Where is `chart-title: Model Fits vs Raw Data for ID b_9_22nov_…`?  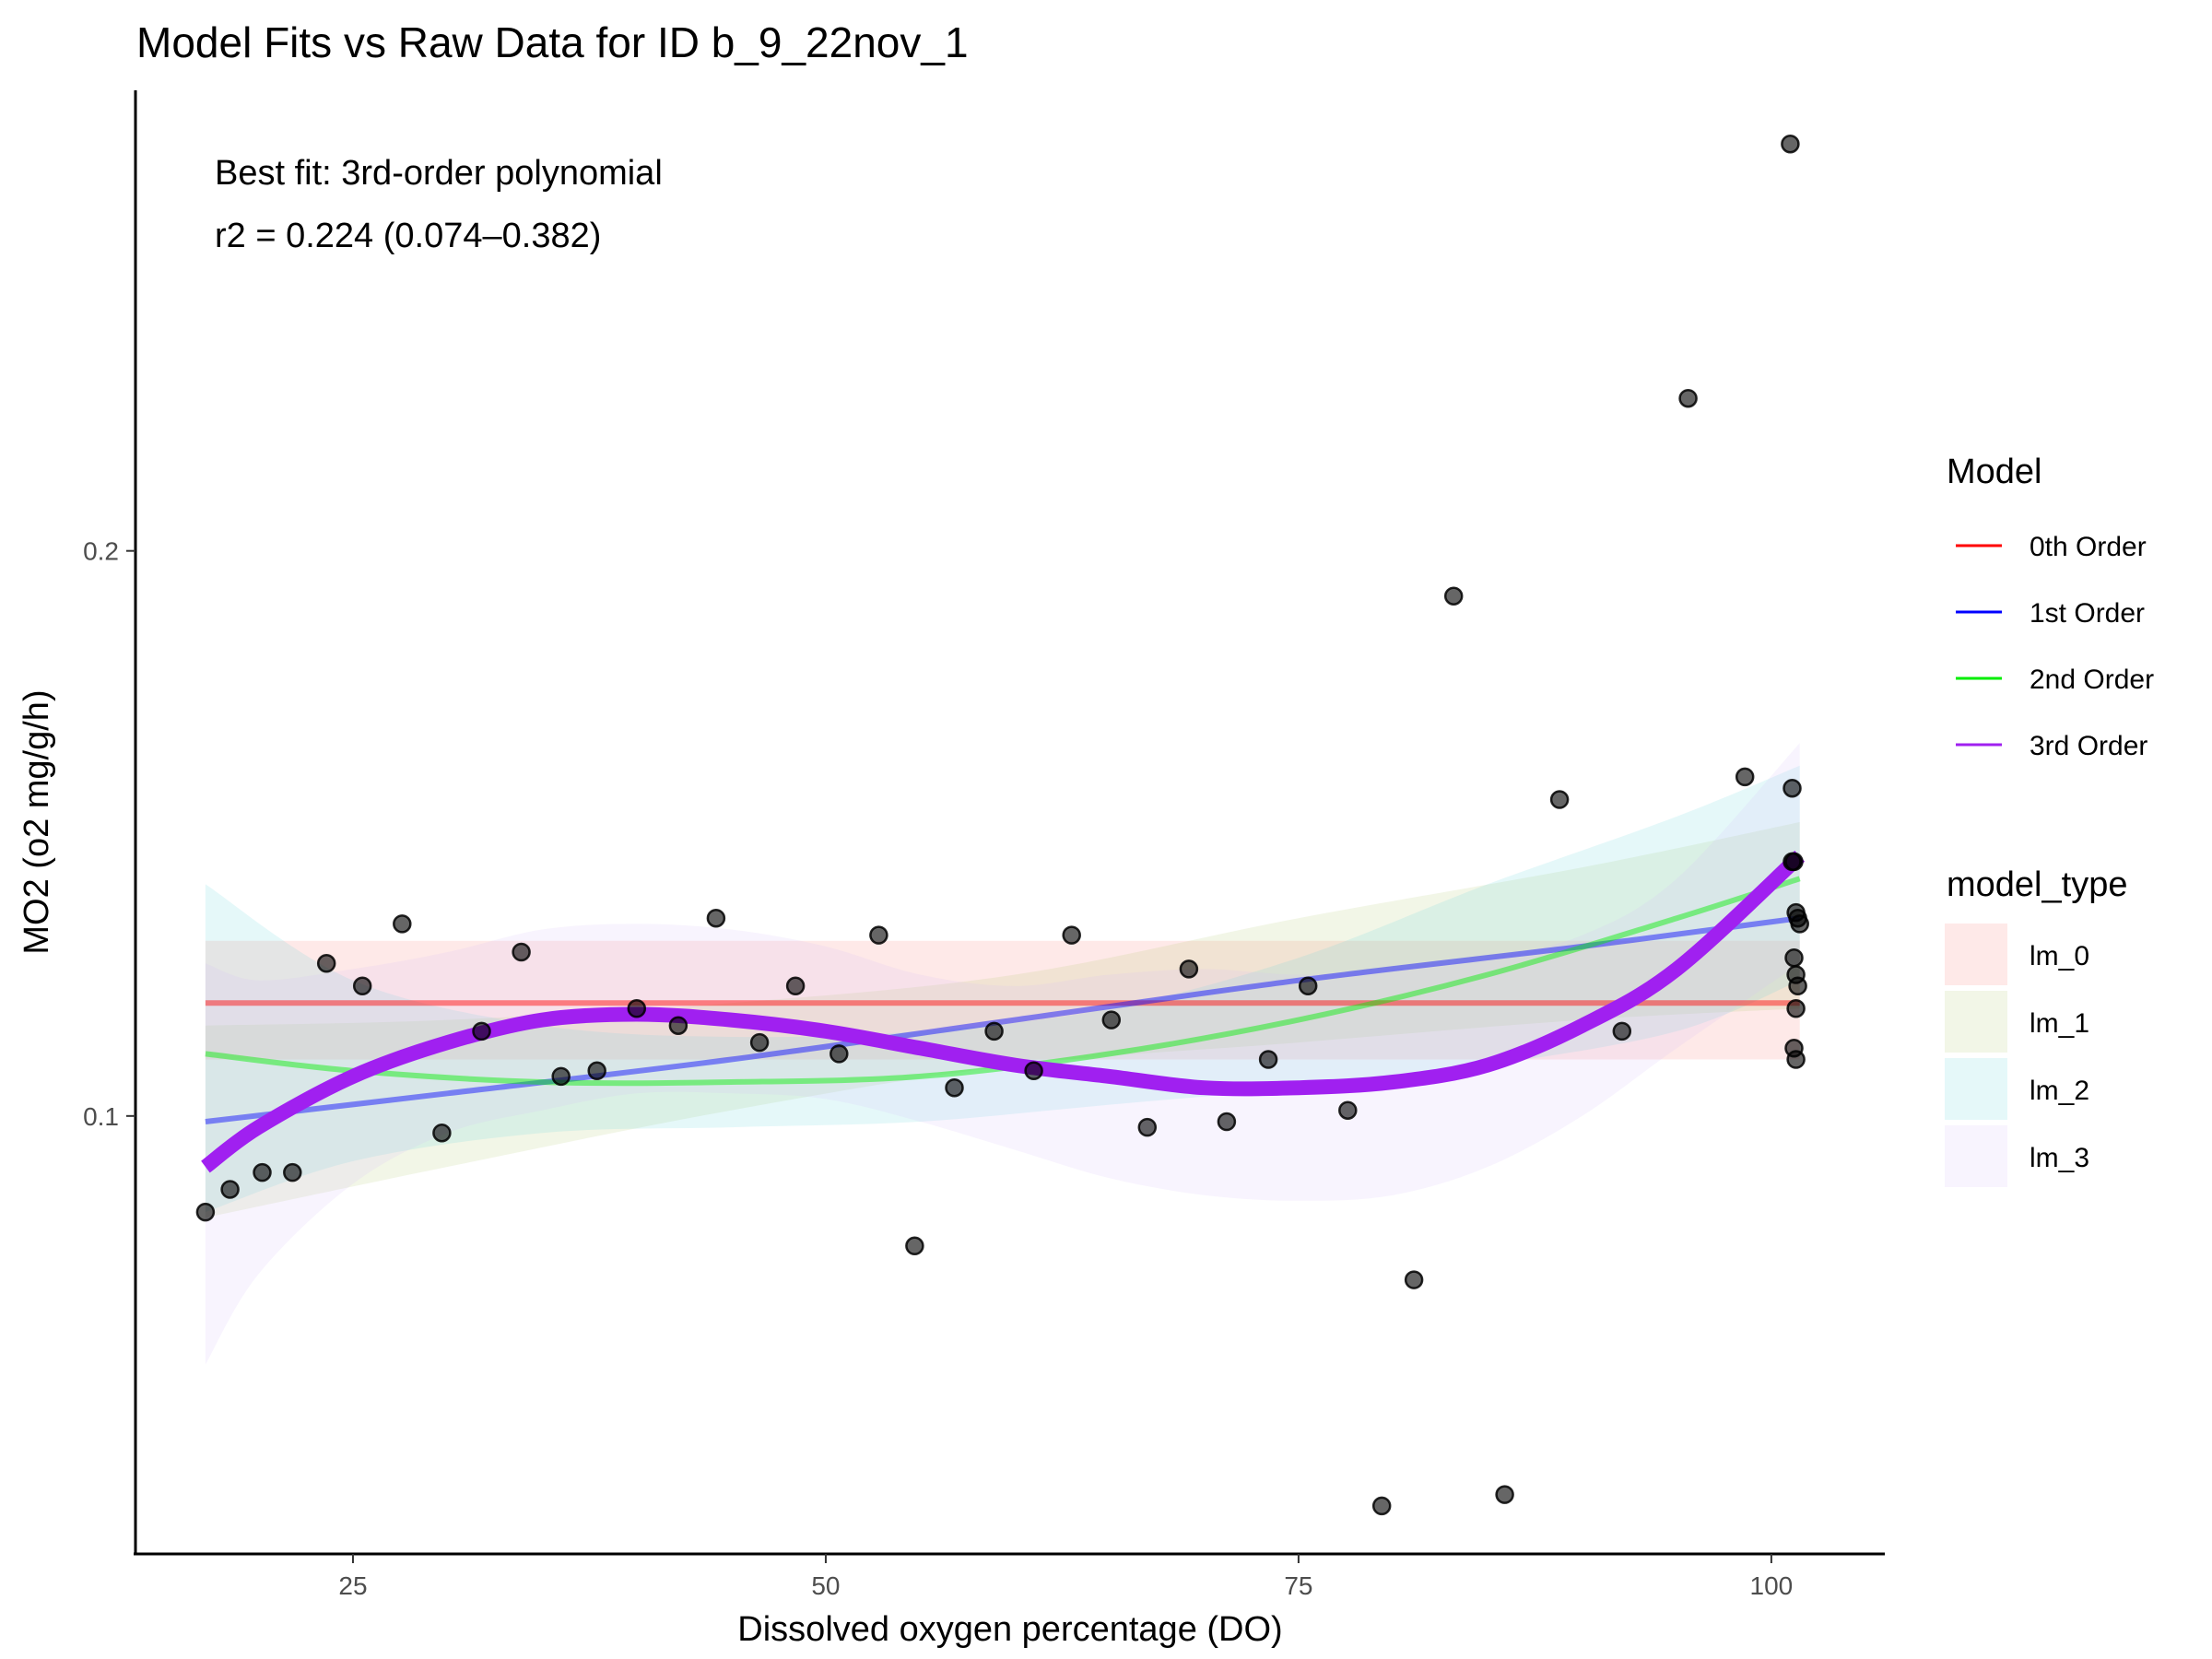
chart-title: Model Fits vs Raw Data for ID b_9_22nov_… is located at coordinates (552, 42).